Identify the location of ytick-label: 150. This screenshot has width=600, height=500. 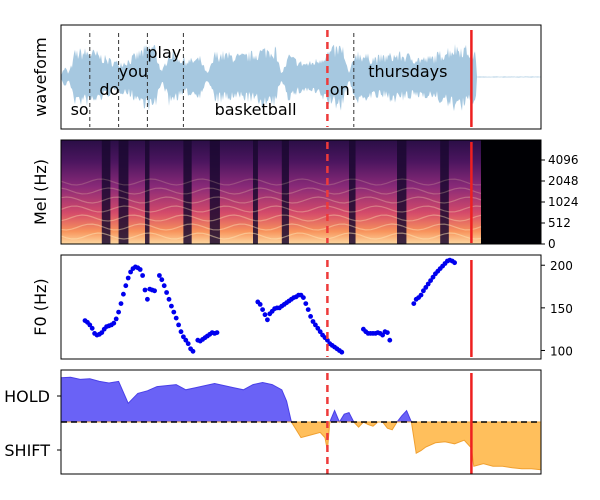
(561, 309).